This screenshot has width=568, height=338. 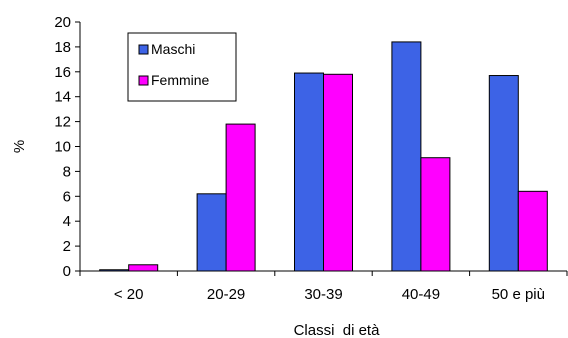 What do you see at coordinates (143, 80) in the screenshot?
I see `legend-swatch-femmine` at bounding box center [143, 80].